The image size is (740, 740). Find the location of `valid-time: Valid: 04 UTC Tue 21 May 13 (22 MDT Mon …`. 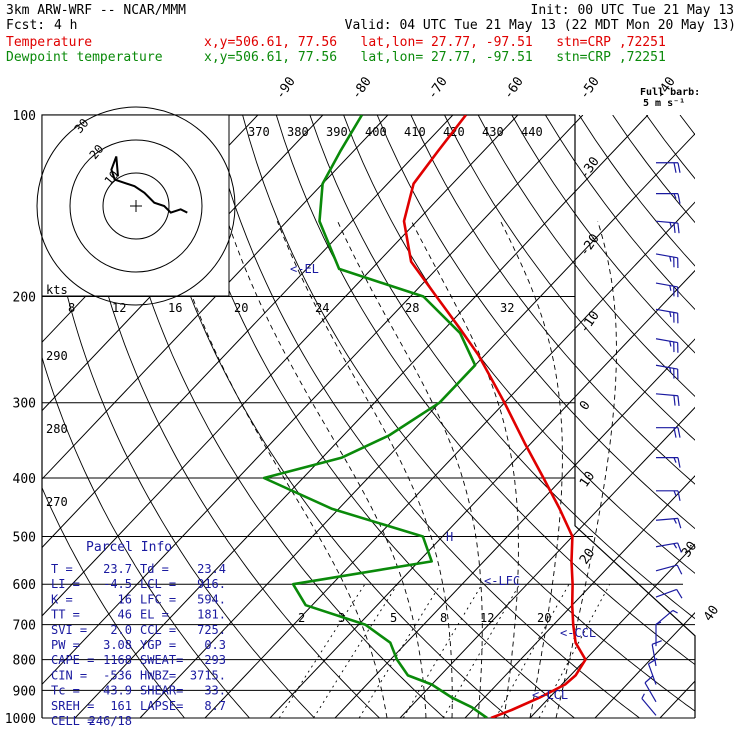

valid-time: Valid: 04 UTC Tue 21 May 13 (22 MDT Mon … is located at coordinates (540, 25).